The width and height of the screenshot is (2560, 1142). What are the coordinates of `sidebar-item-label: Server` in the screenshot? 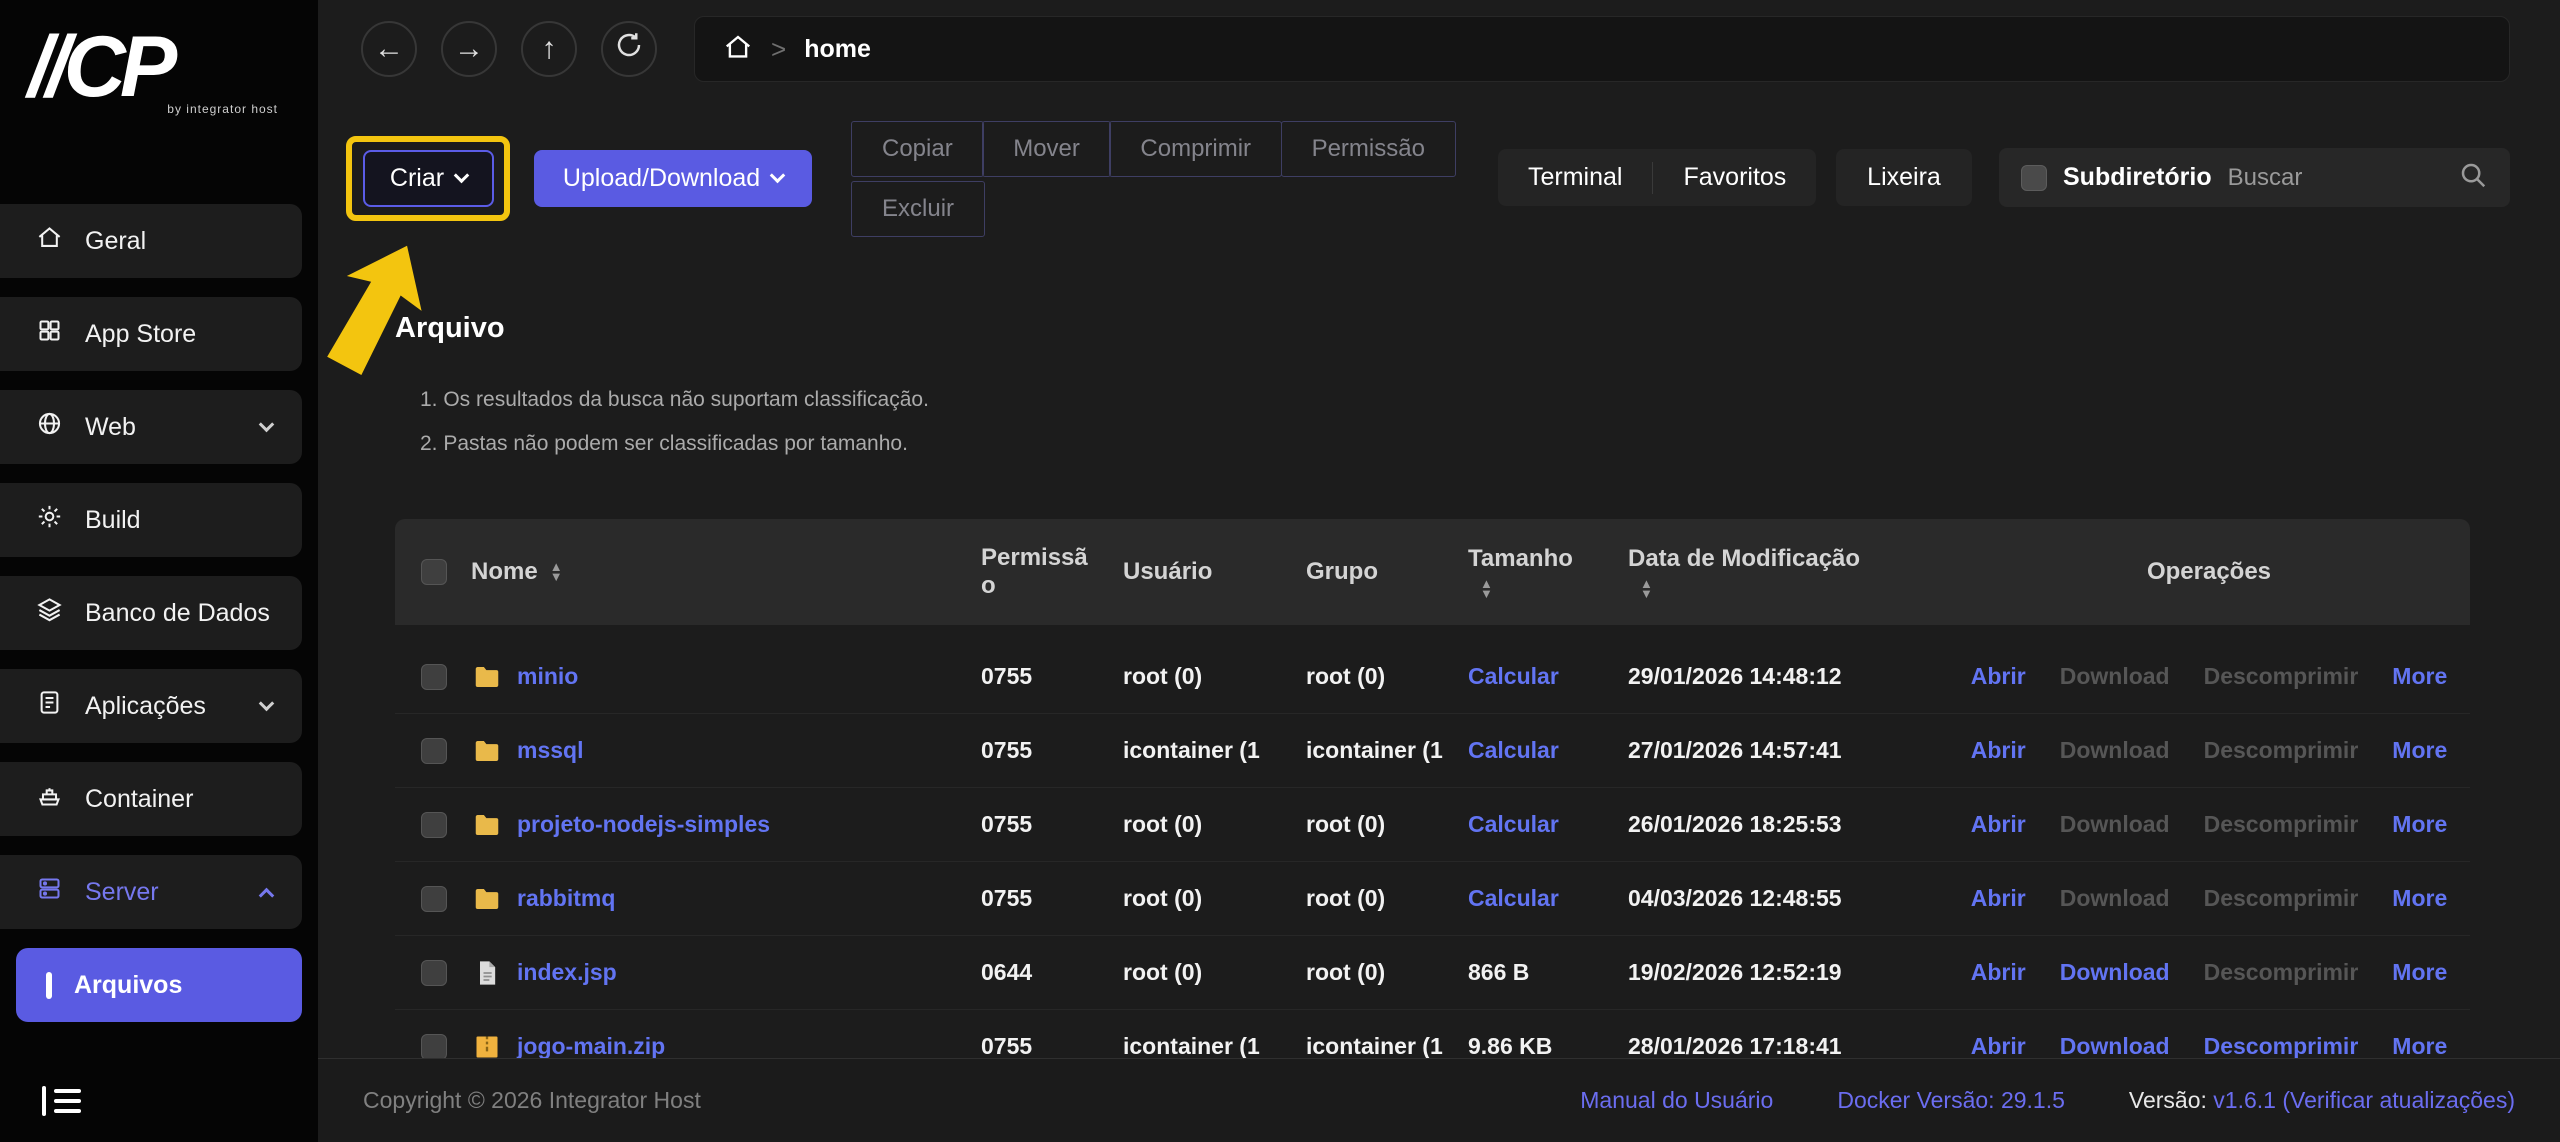 It's located at (122, 891).